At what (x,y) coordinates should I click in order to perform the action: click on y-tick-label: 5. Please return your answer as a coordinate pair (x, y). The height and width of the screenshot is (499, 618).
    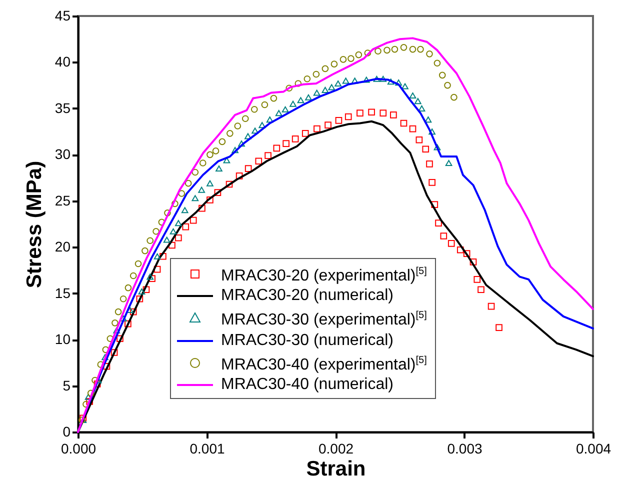
    Looking at the image, I should click on (66, 385).